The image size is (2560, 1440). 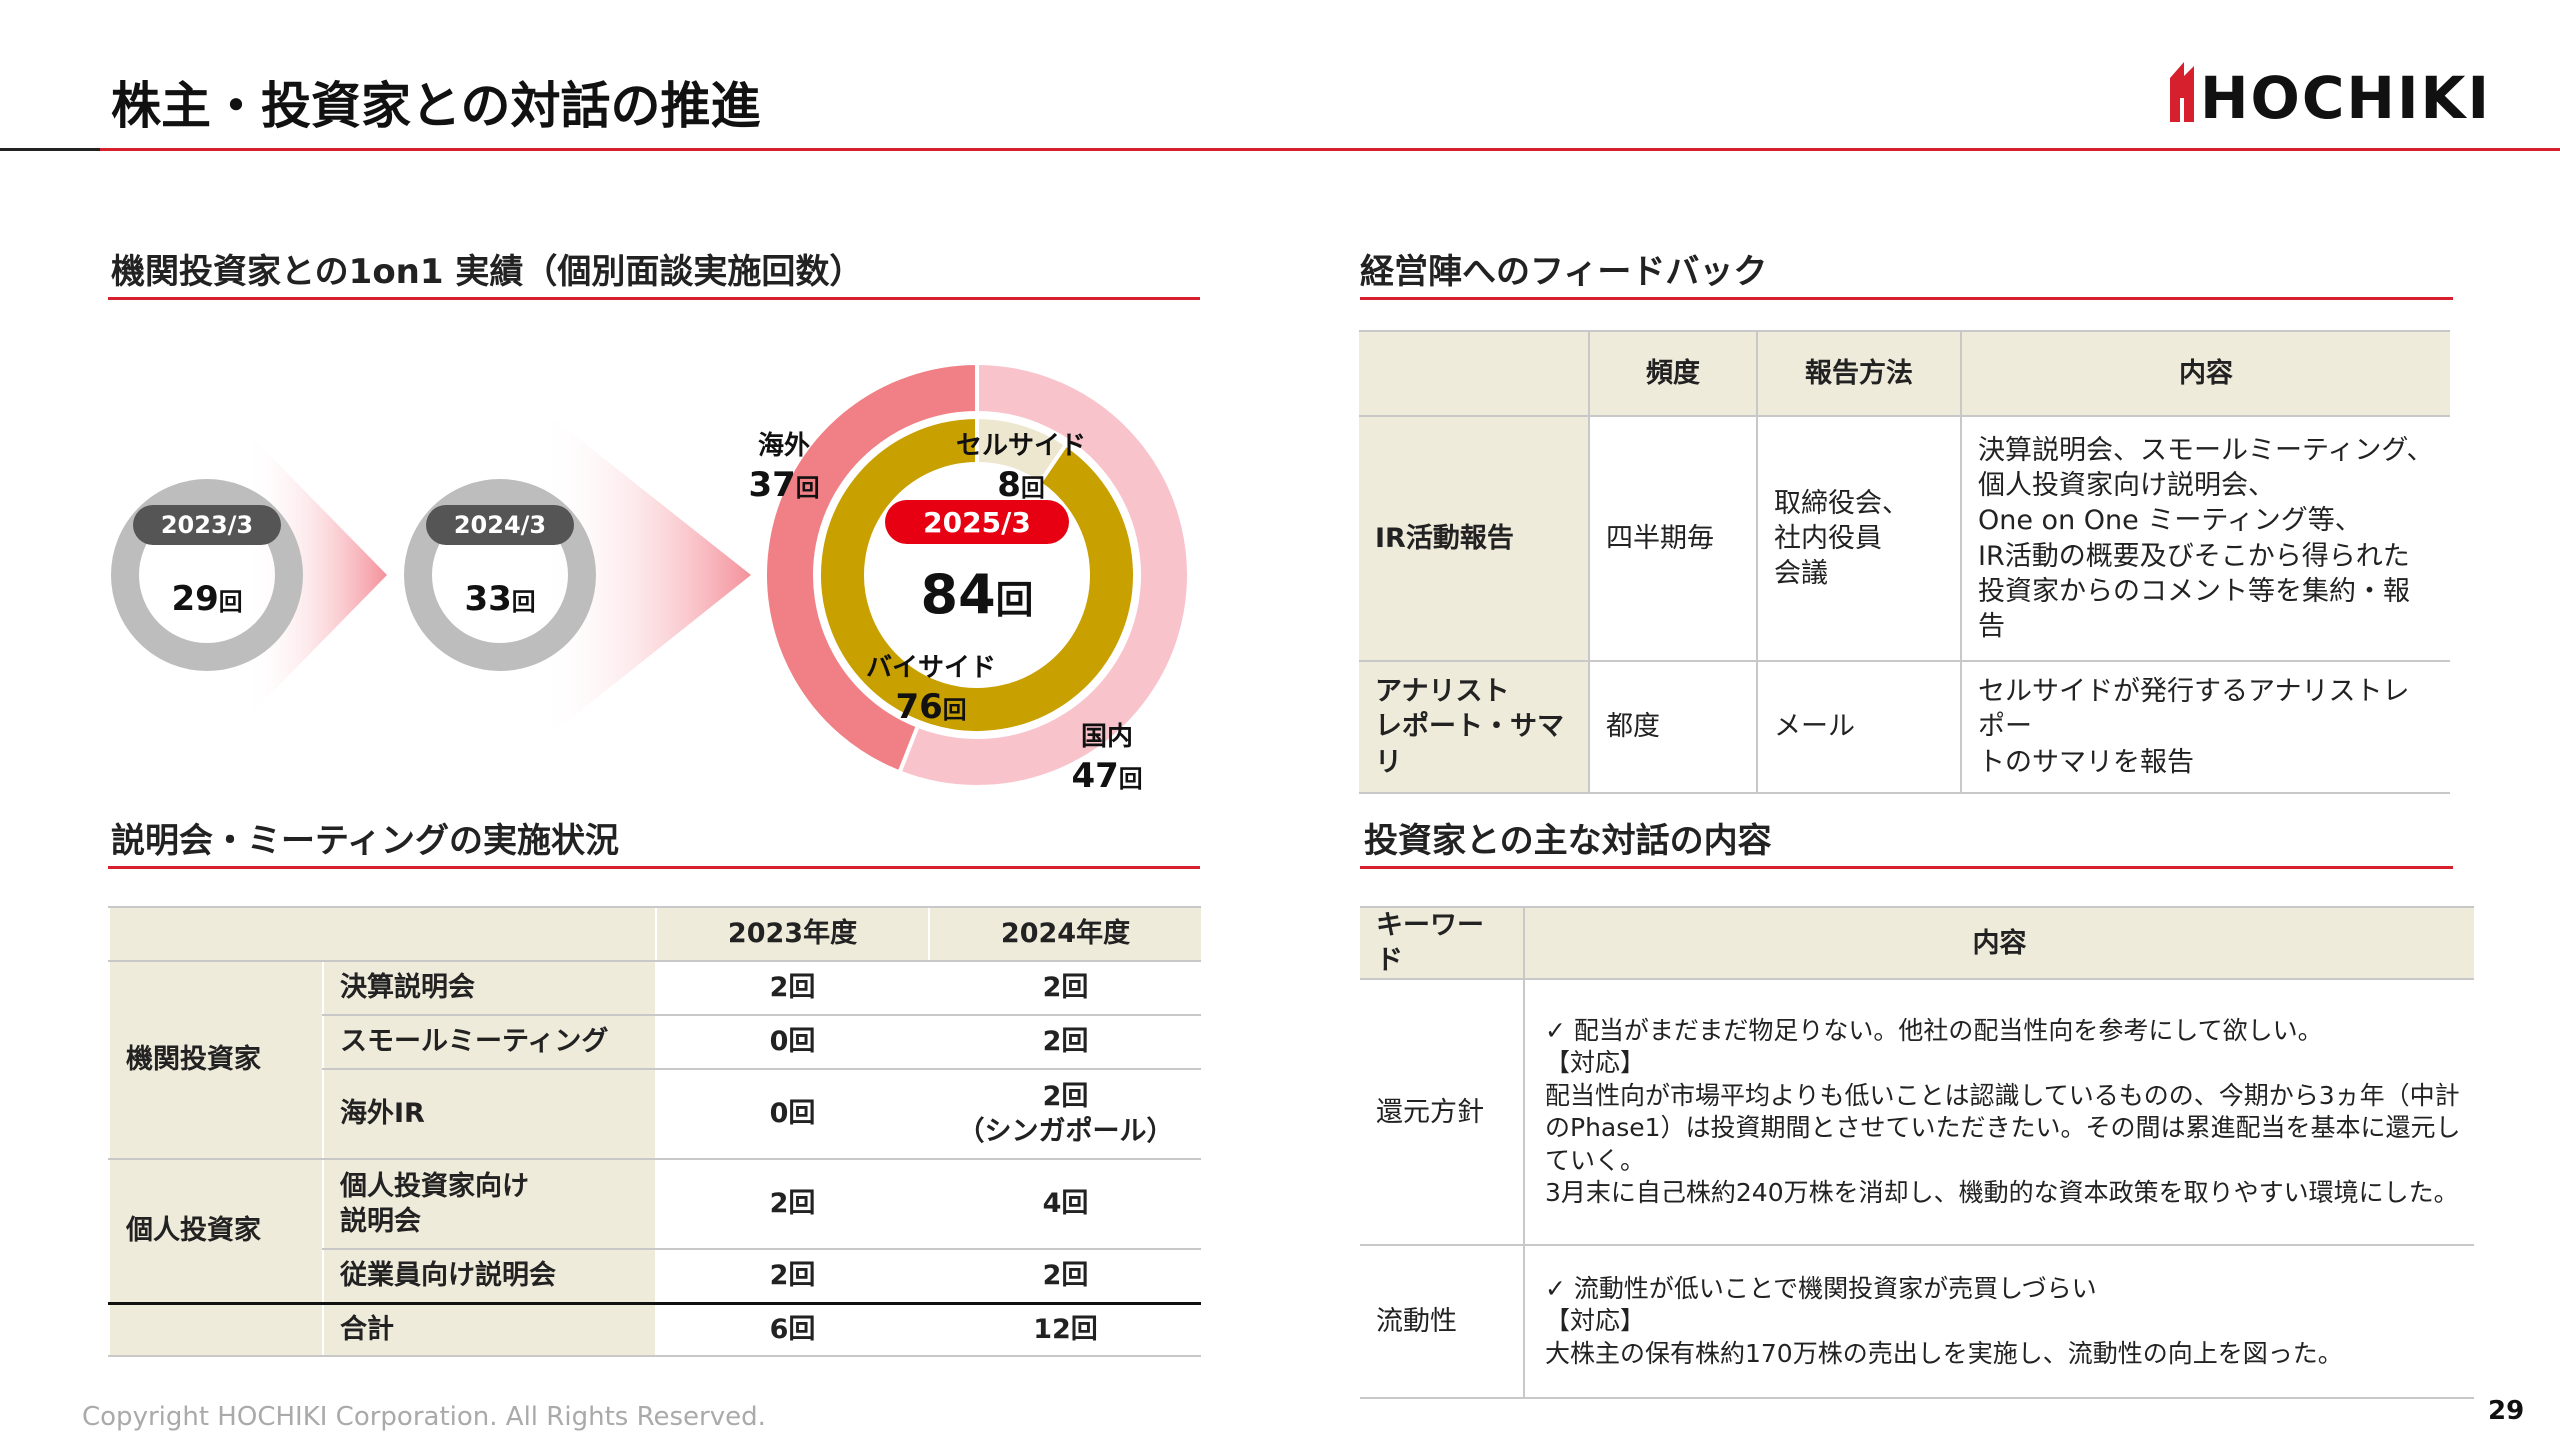 I want to click on table-row: 頻度 報告方法 内容, so click(x=1904, y=373).